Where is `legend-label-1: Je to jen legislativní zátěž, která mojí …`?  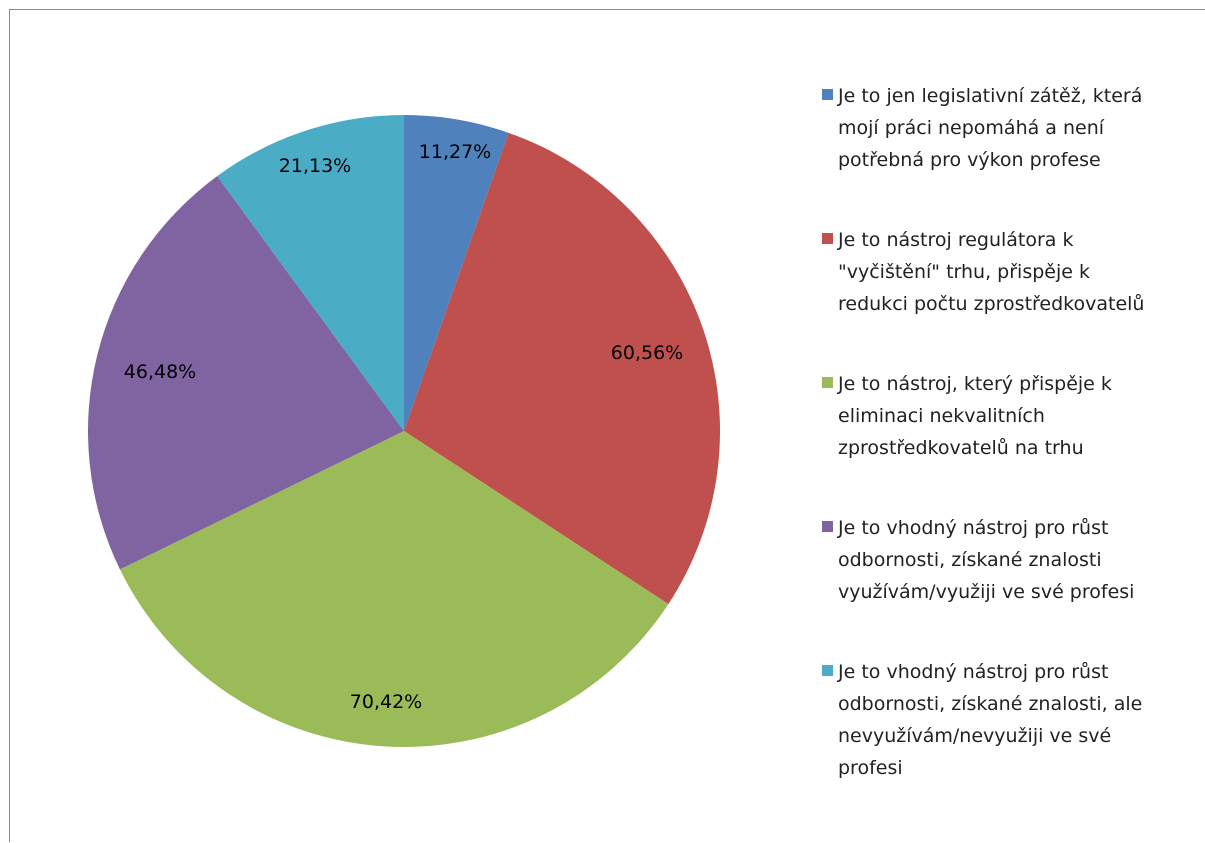 legend-label-1: Je to jen legislativní zátěž, která mojí … is located at coordinates (990, 128).